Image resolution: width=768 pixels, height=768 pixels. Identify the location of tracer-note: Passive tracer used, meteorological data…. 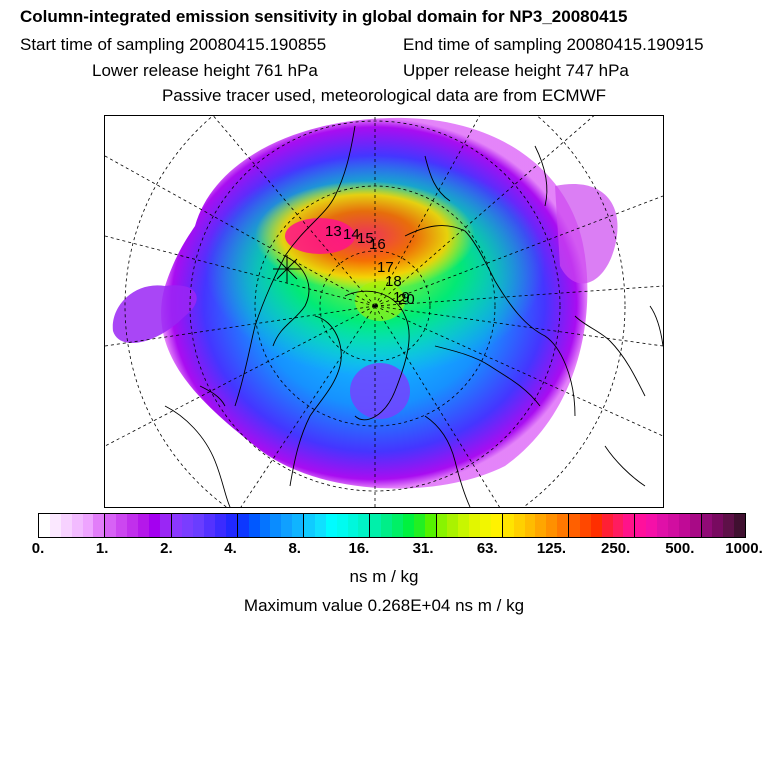
(384, 95).